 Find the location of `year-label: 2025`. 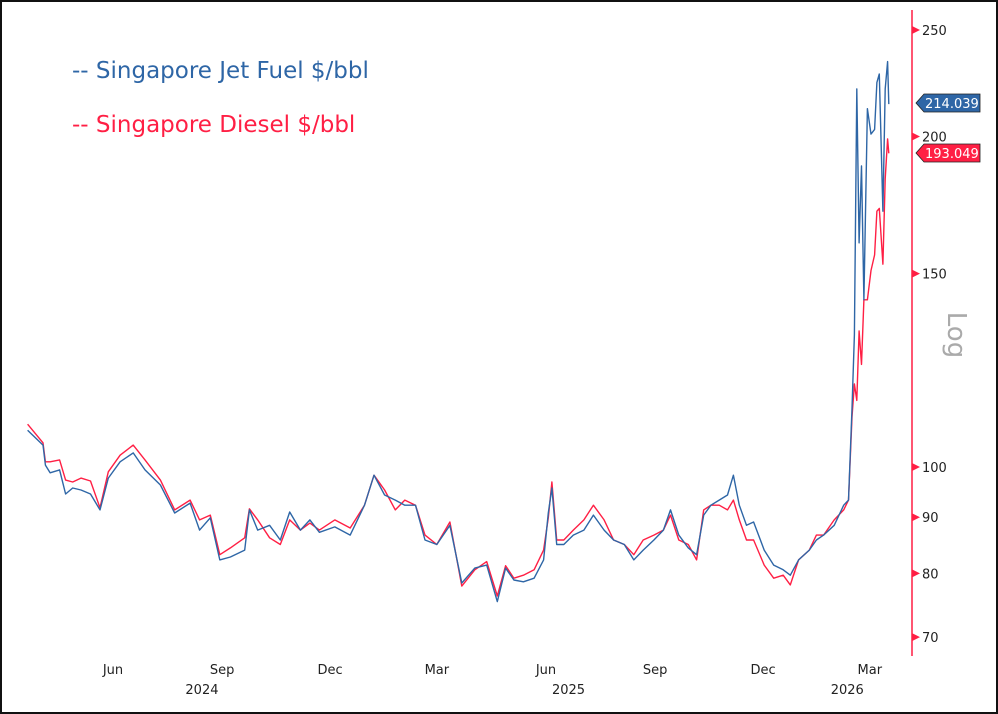

year-label: 2025 is located at coordinates (568, 690).